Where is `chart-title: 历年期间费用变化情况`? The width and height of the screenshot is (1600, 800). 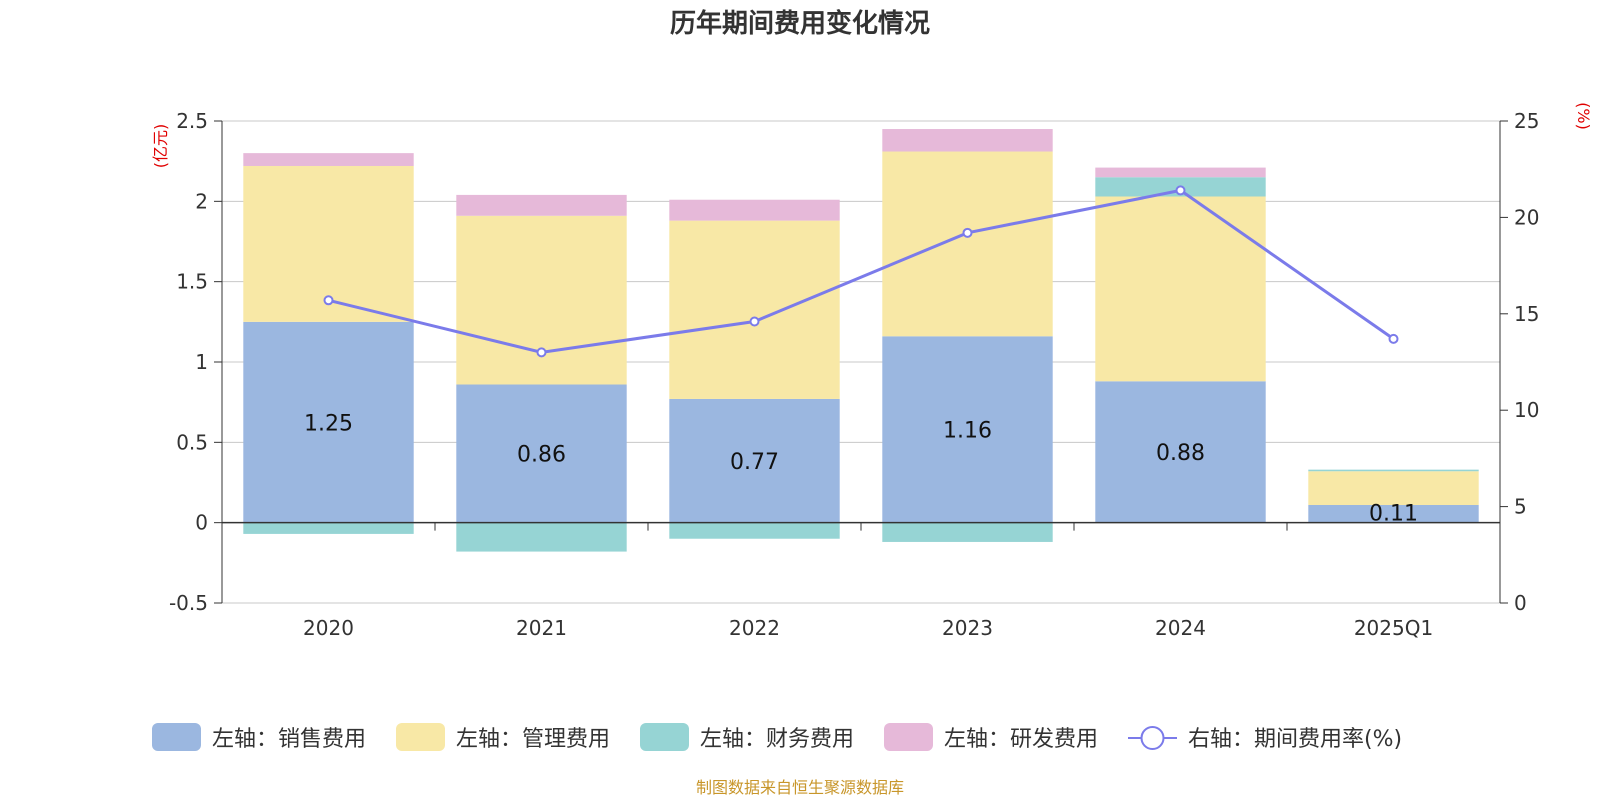 chart-title: 历年期间费用变化情况 is located at coordinates (800, 23).